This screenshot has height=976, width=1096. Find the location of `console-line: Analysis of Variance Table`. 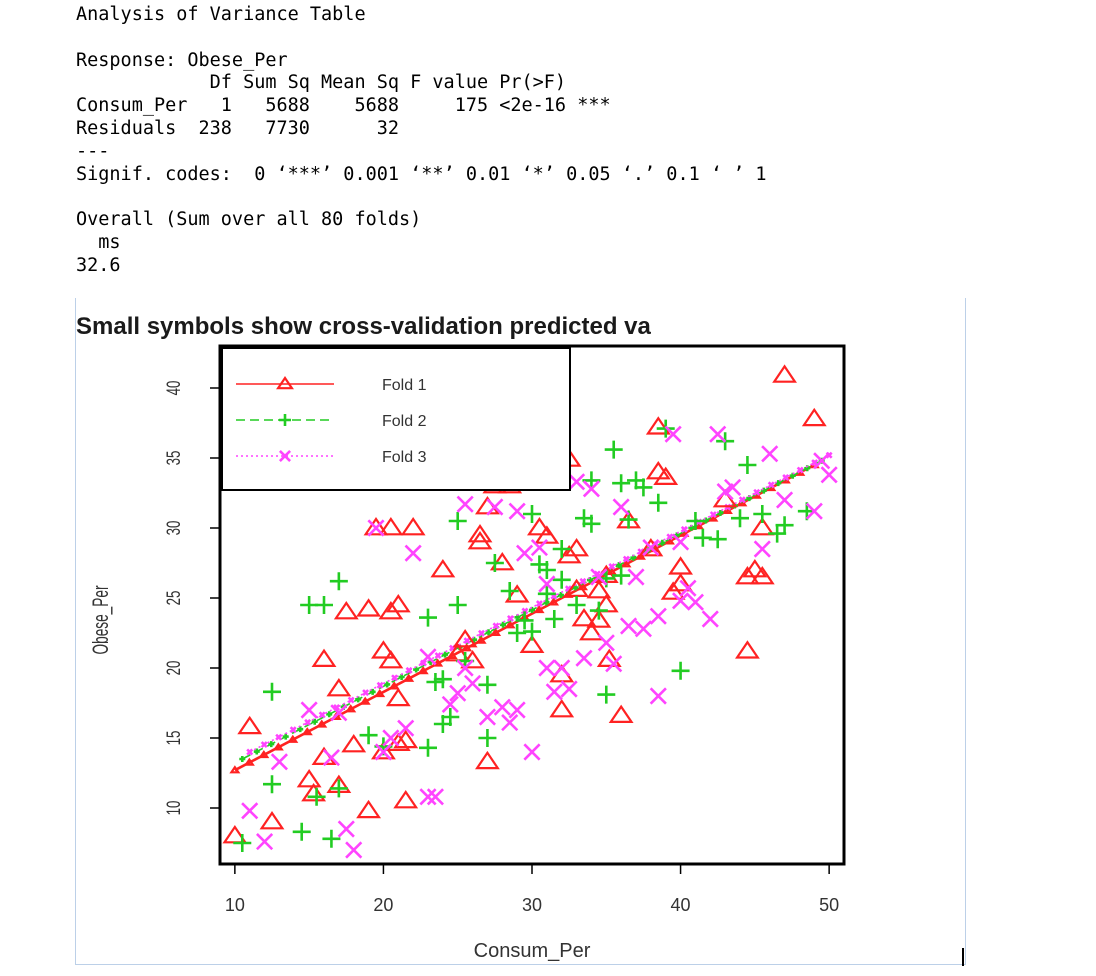

console-line: Analysis of Variance Table is located at coordinates (221, 14).